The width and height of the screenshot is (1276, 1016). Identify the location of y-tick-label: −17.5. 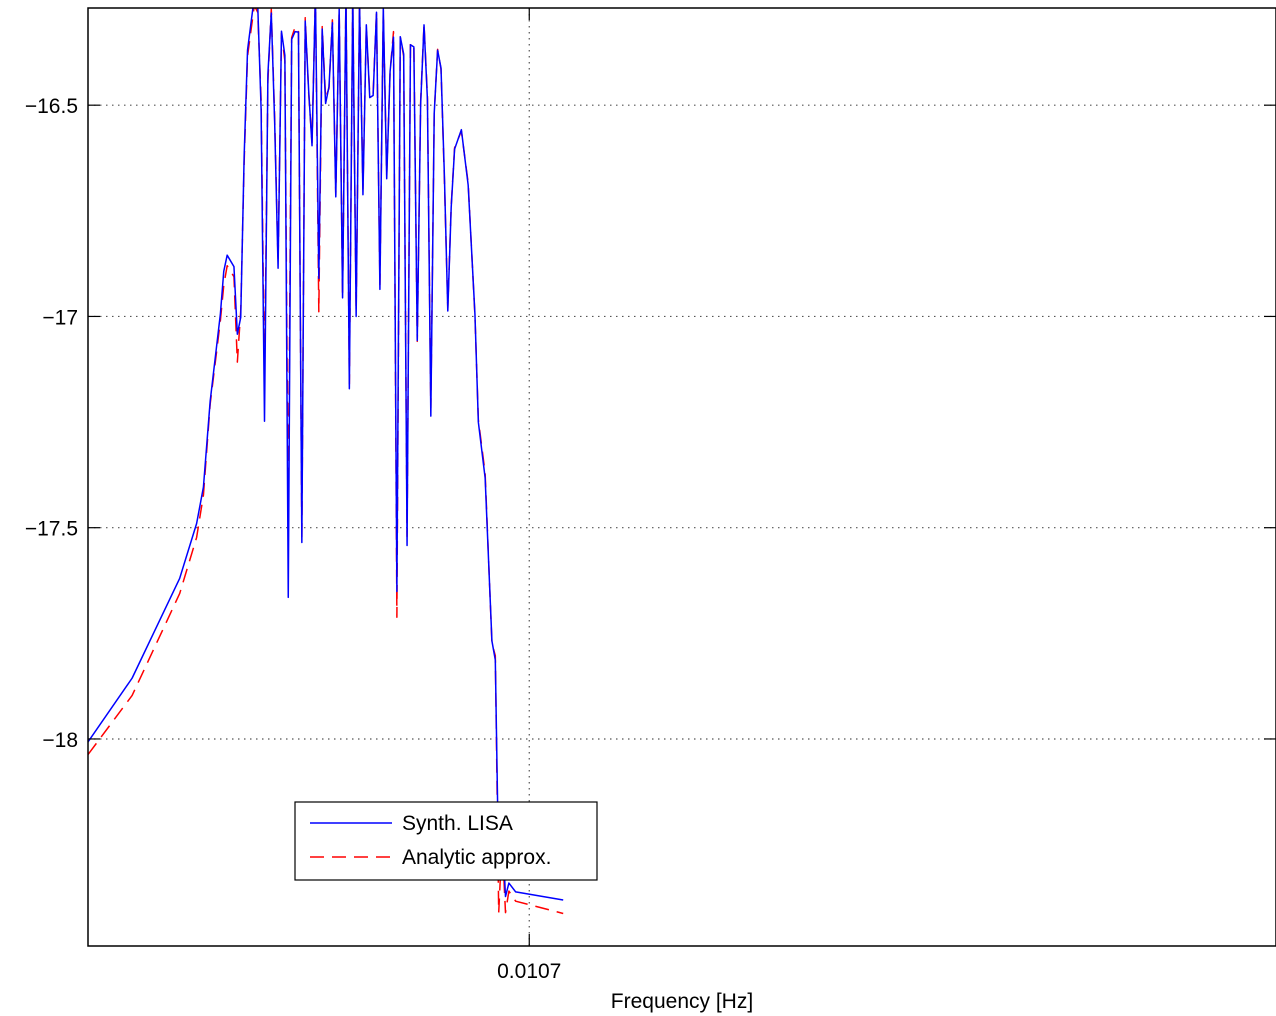
(51, 529).